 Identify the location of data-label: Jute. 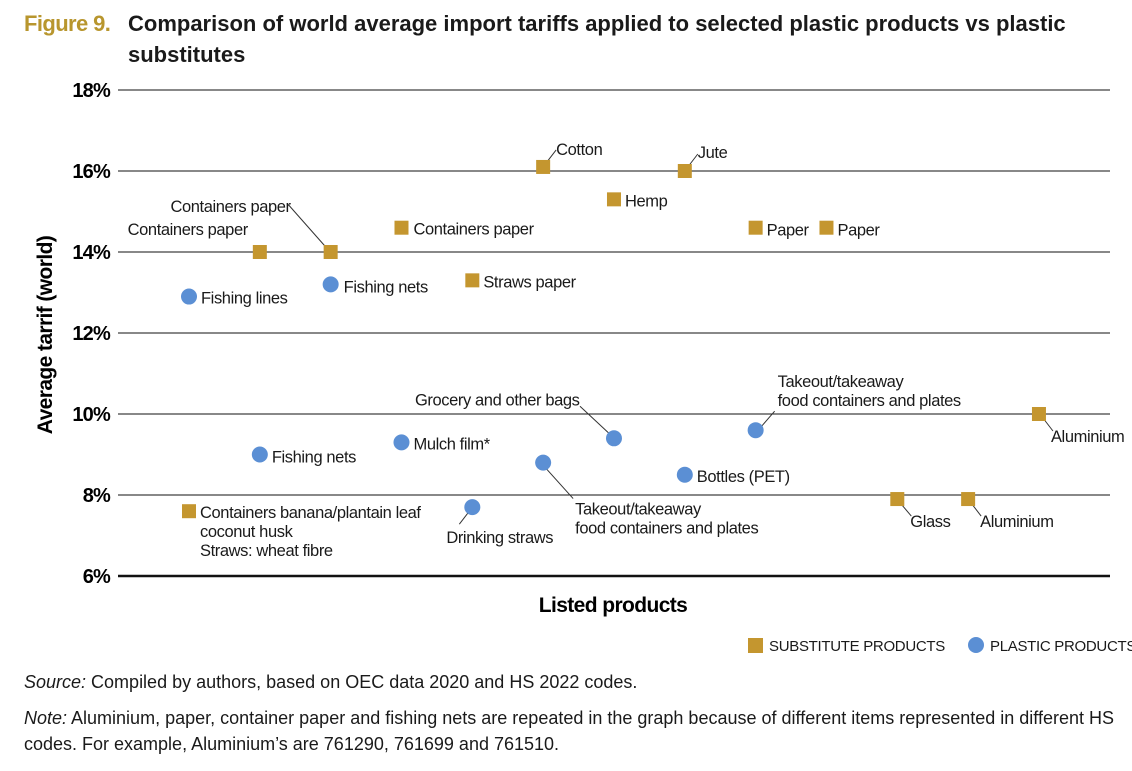
(713, 153).